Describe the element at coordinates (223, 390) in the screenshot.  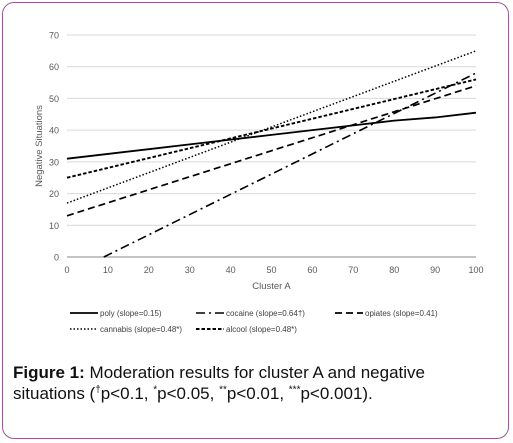
I see `caption-star2: **` at that location.